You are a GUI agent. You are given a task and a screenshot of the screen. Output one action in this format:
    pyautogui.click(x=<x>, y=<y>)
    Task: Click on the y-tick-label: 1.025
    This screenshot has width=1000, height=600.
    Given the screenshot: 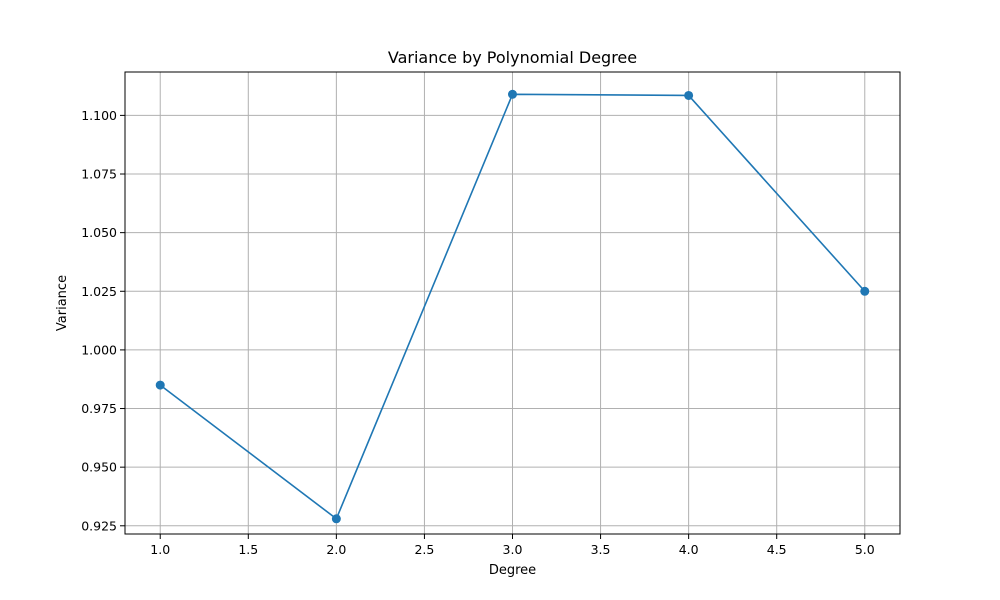 What is the action you would take?
    pyautogui.click(x=99, y=291)
    